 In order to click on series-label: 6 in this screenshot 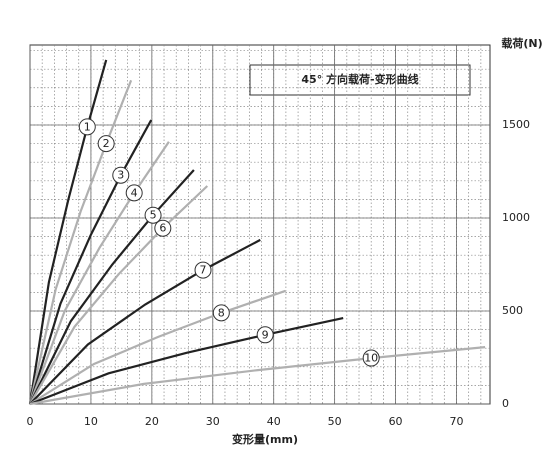, I will do `click(163, 228)`.